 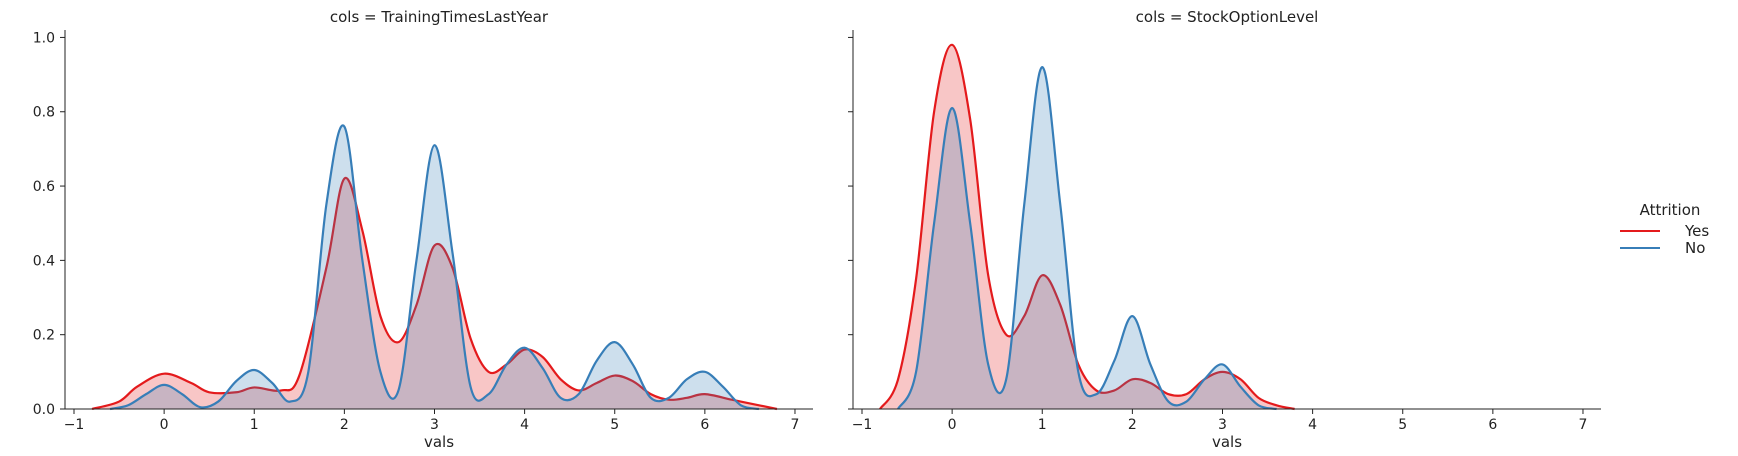 I want to click on y-tick-label: 0.0, so click(x=44, y=410).